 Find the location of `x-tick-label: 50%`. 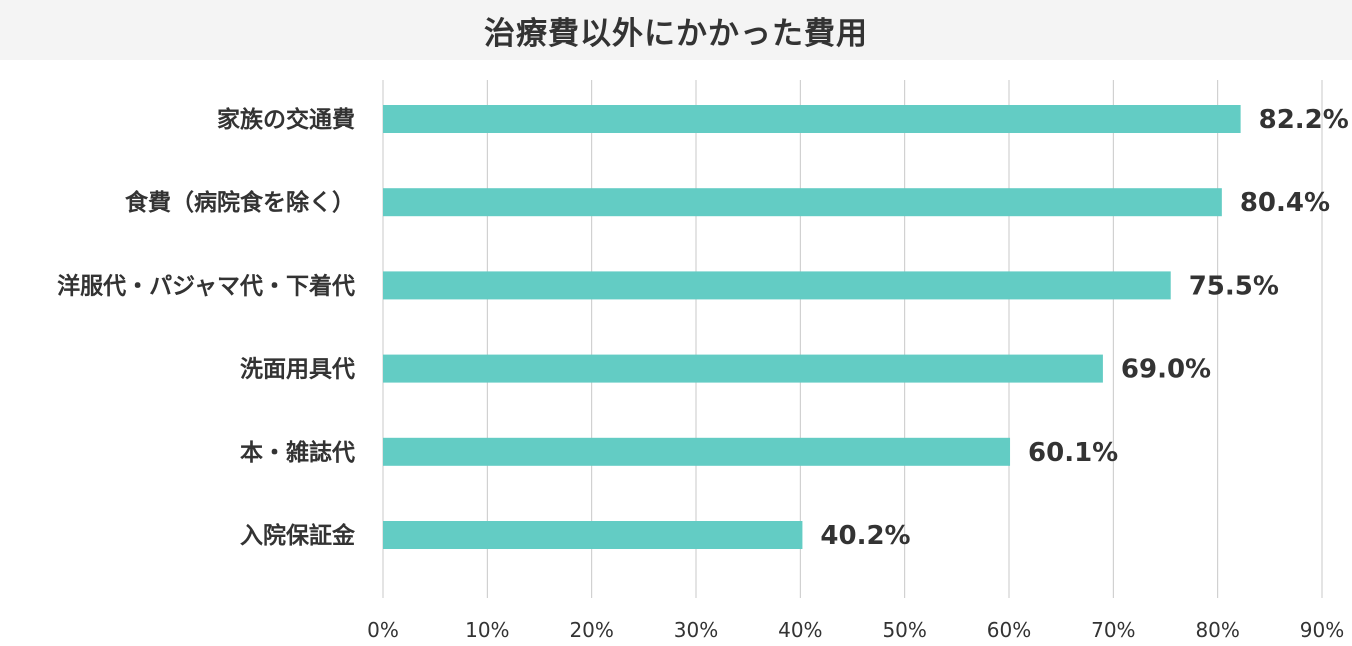

x-tick-label: 50% is located at coordinates (904, 630).